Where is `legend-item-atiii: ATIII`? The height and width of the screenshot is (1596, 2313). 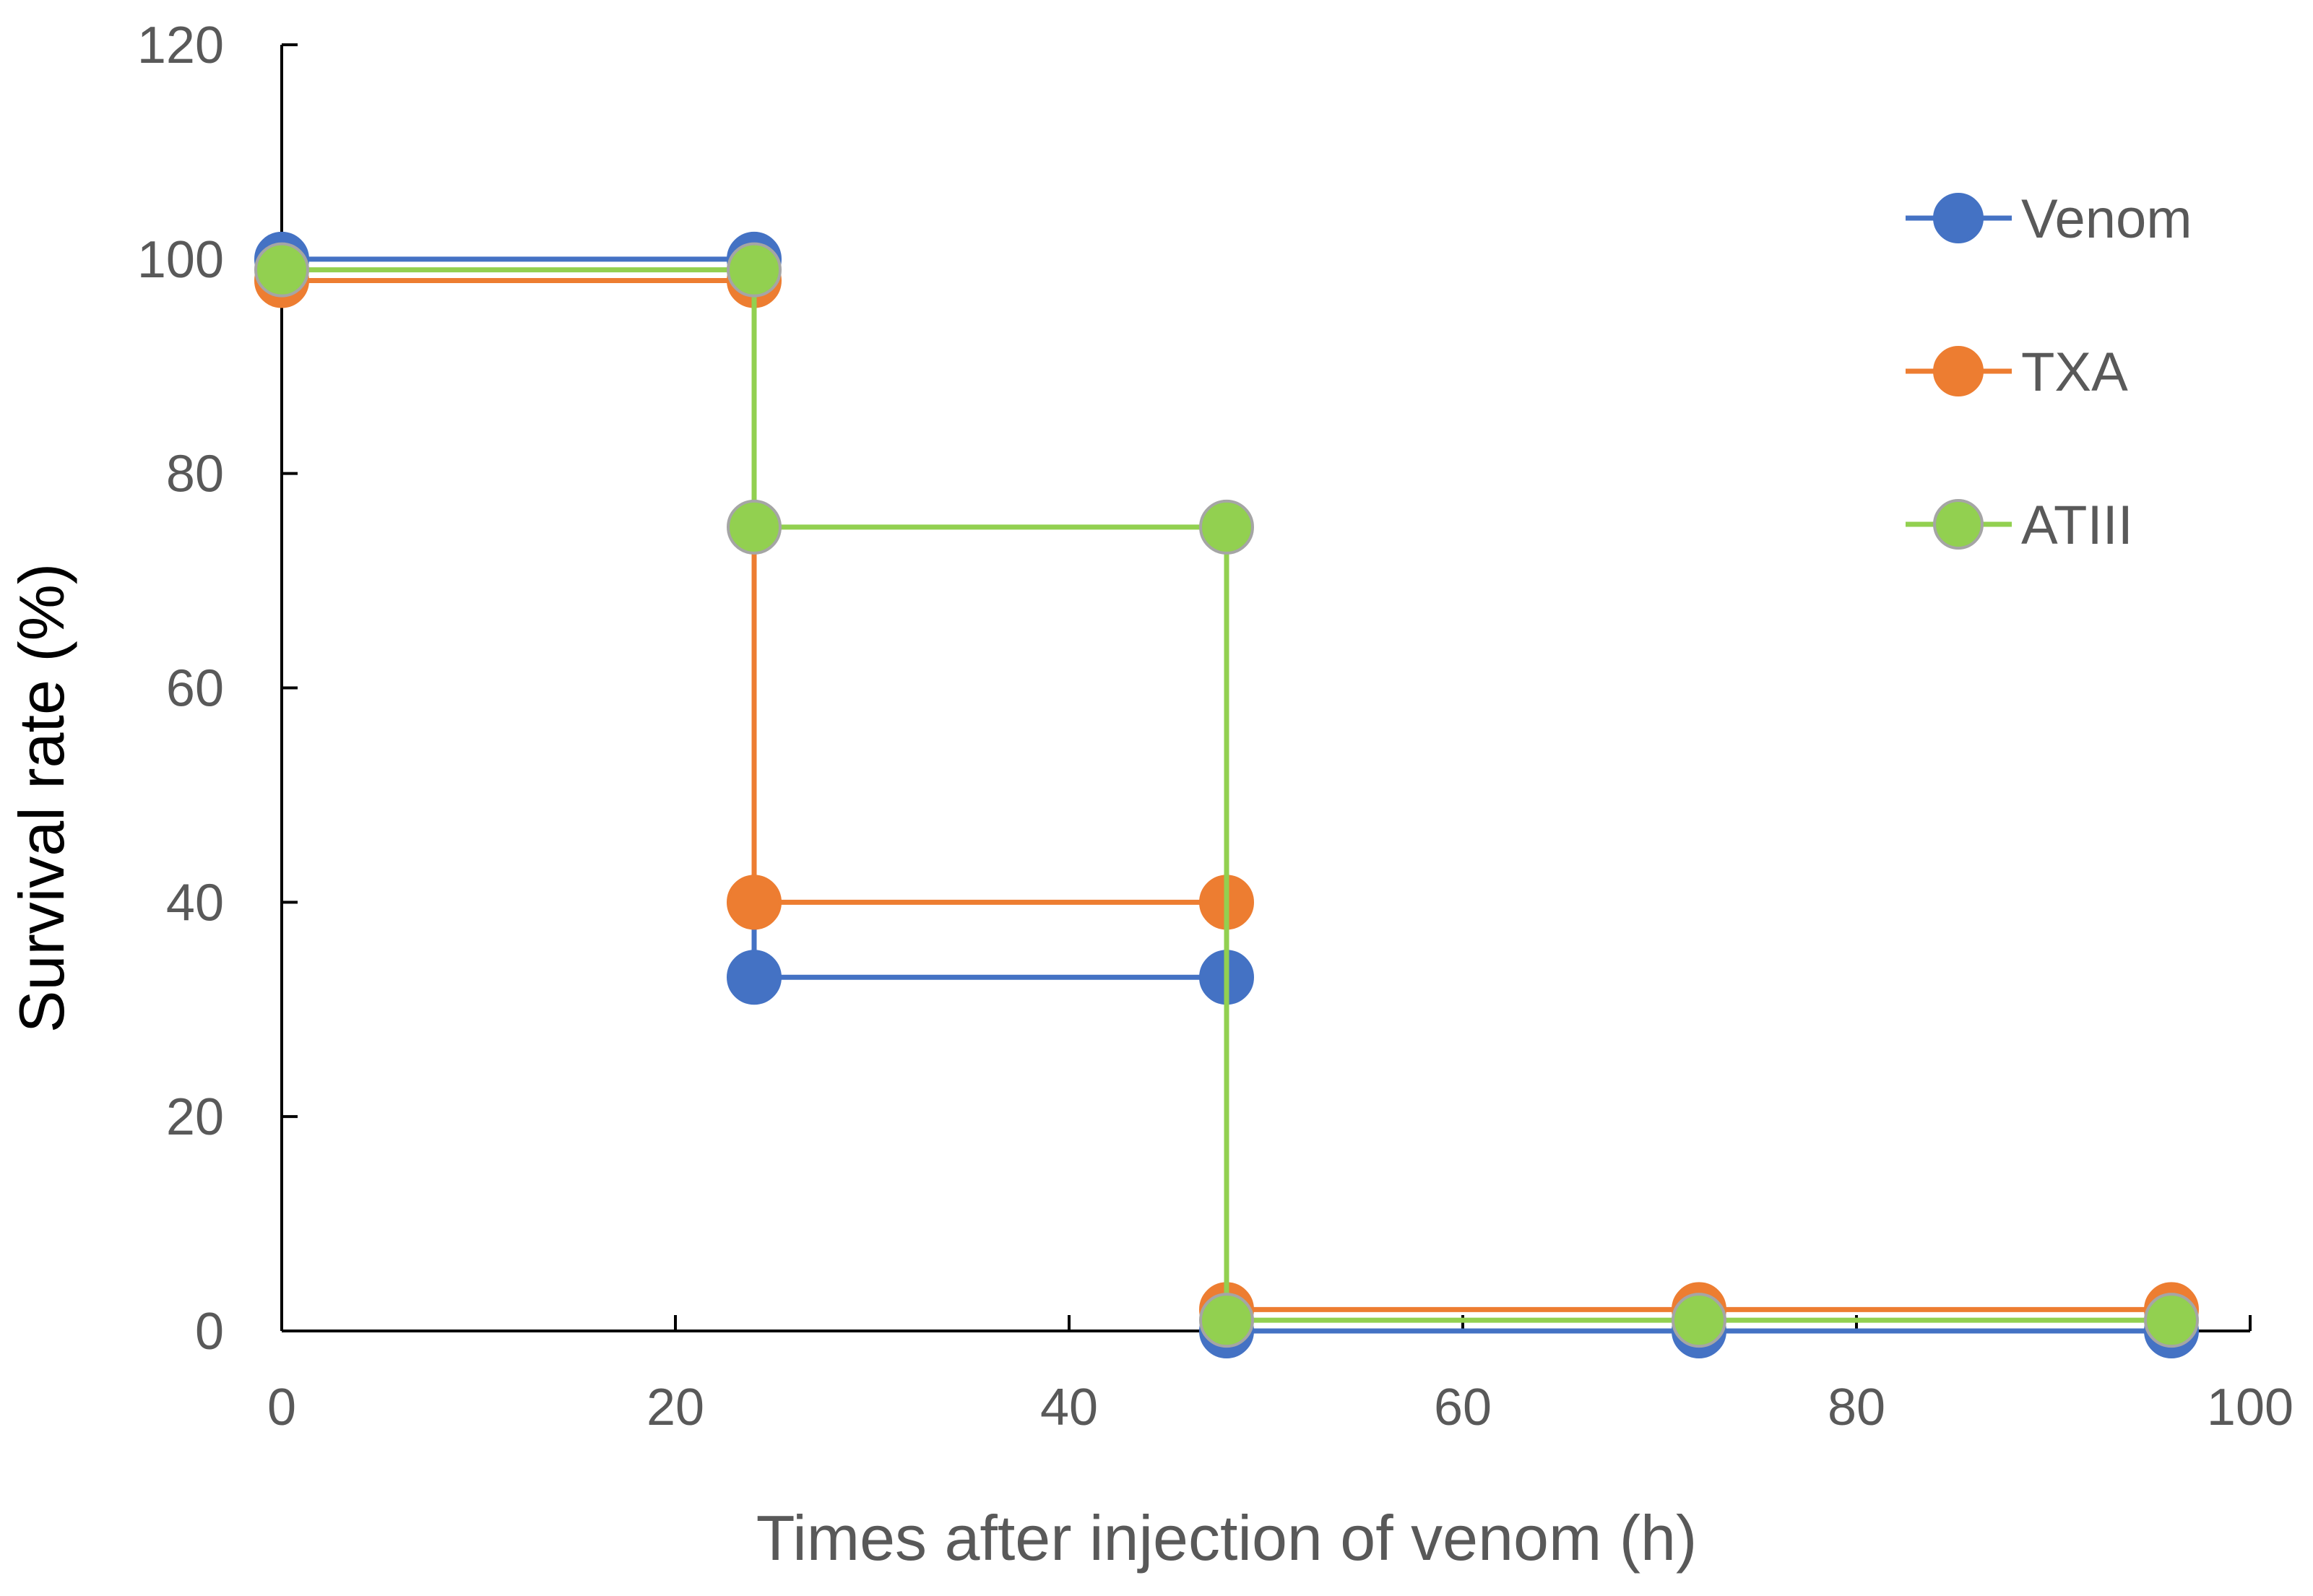 legend-item-atiii: ATIII is located at coordinates (2019, 525).